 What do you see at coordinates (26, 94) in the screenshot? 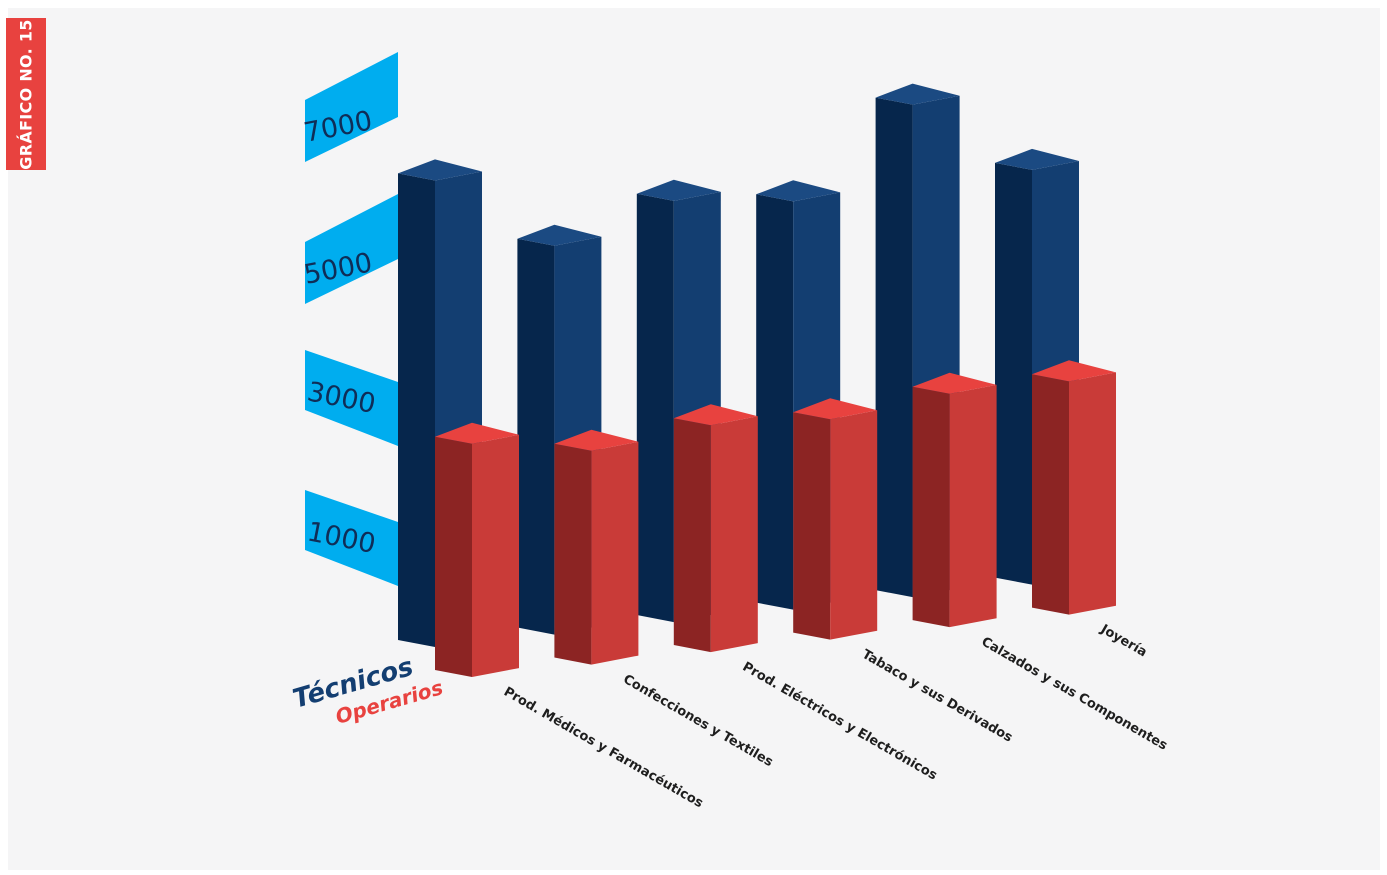
I see `figure-number-badge: GRÁFICO NO. 15` at bounding box center [26, 94].